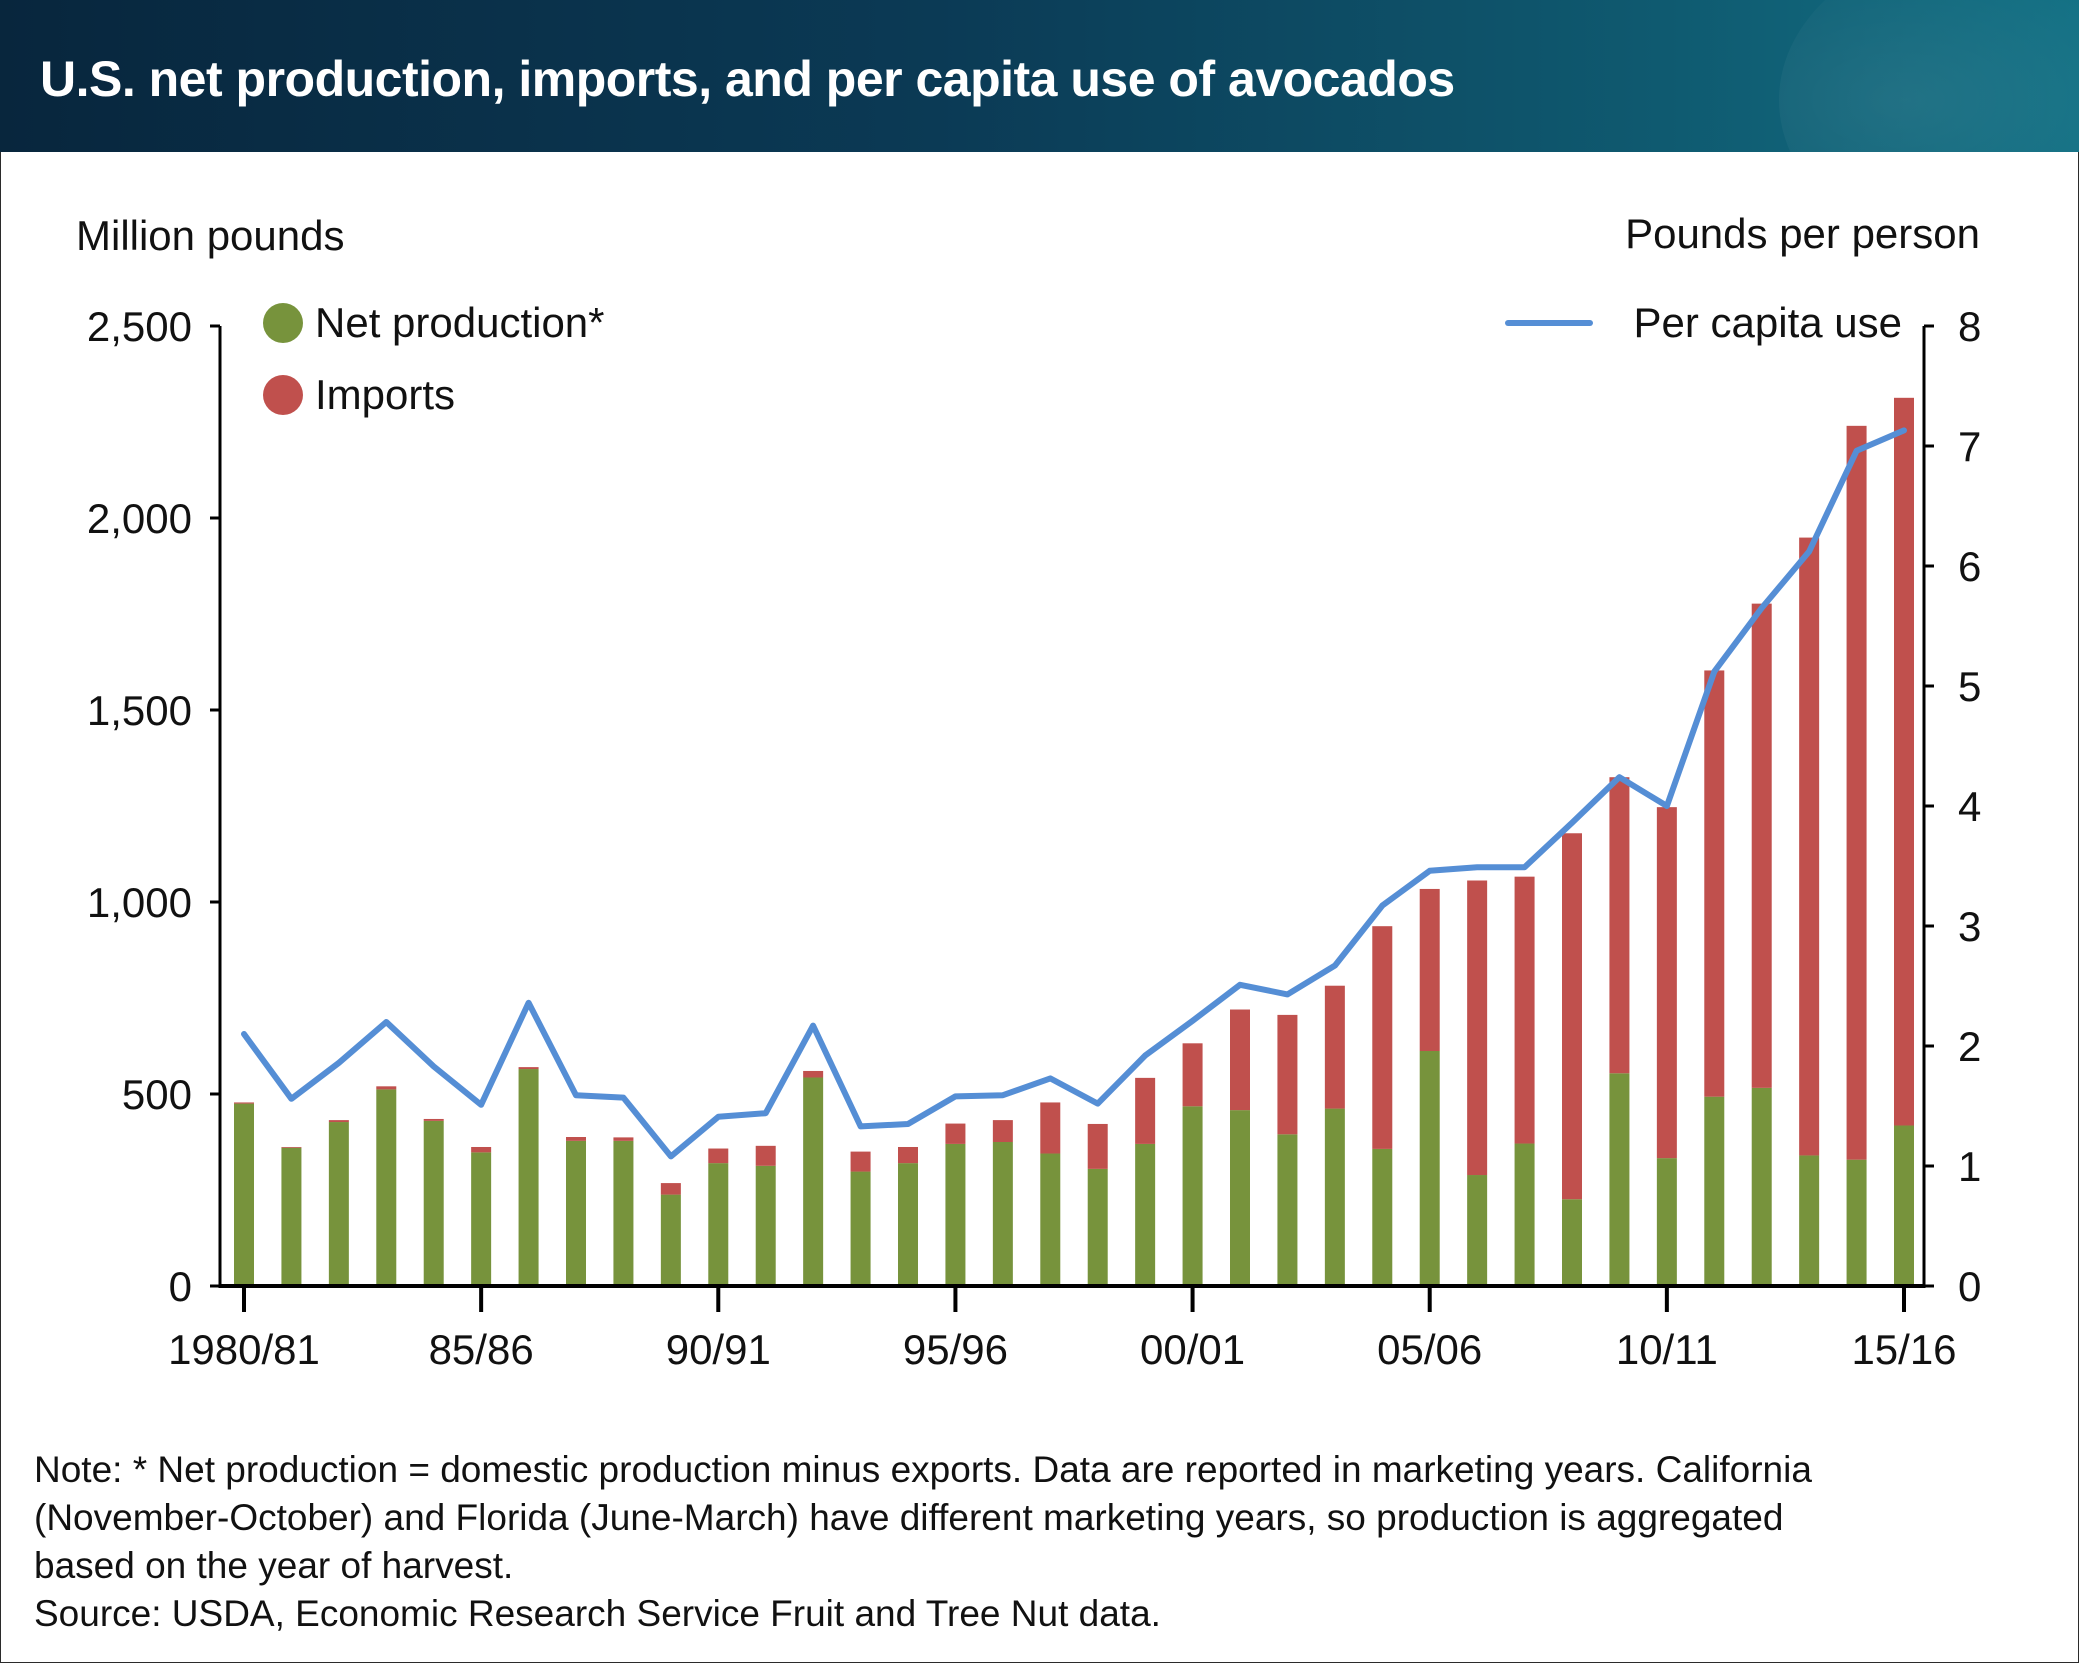 The width and height of the screenshot is (2079, 1663). Describe the element at coordinates (180, 1286) in the screenshot. I see `left-axis-tick-label: 0` at that location.